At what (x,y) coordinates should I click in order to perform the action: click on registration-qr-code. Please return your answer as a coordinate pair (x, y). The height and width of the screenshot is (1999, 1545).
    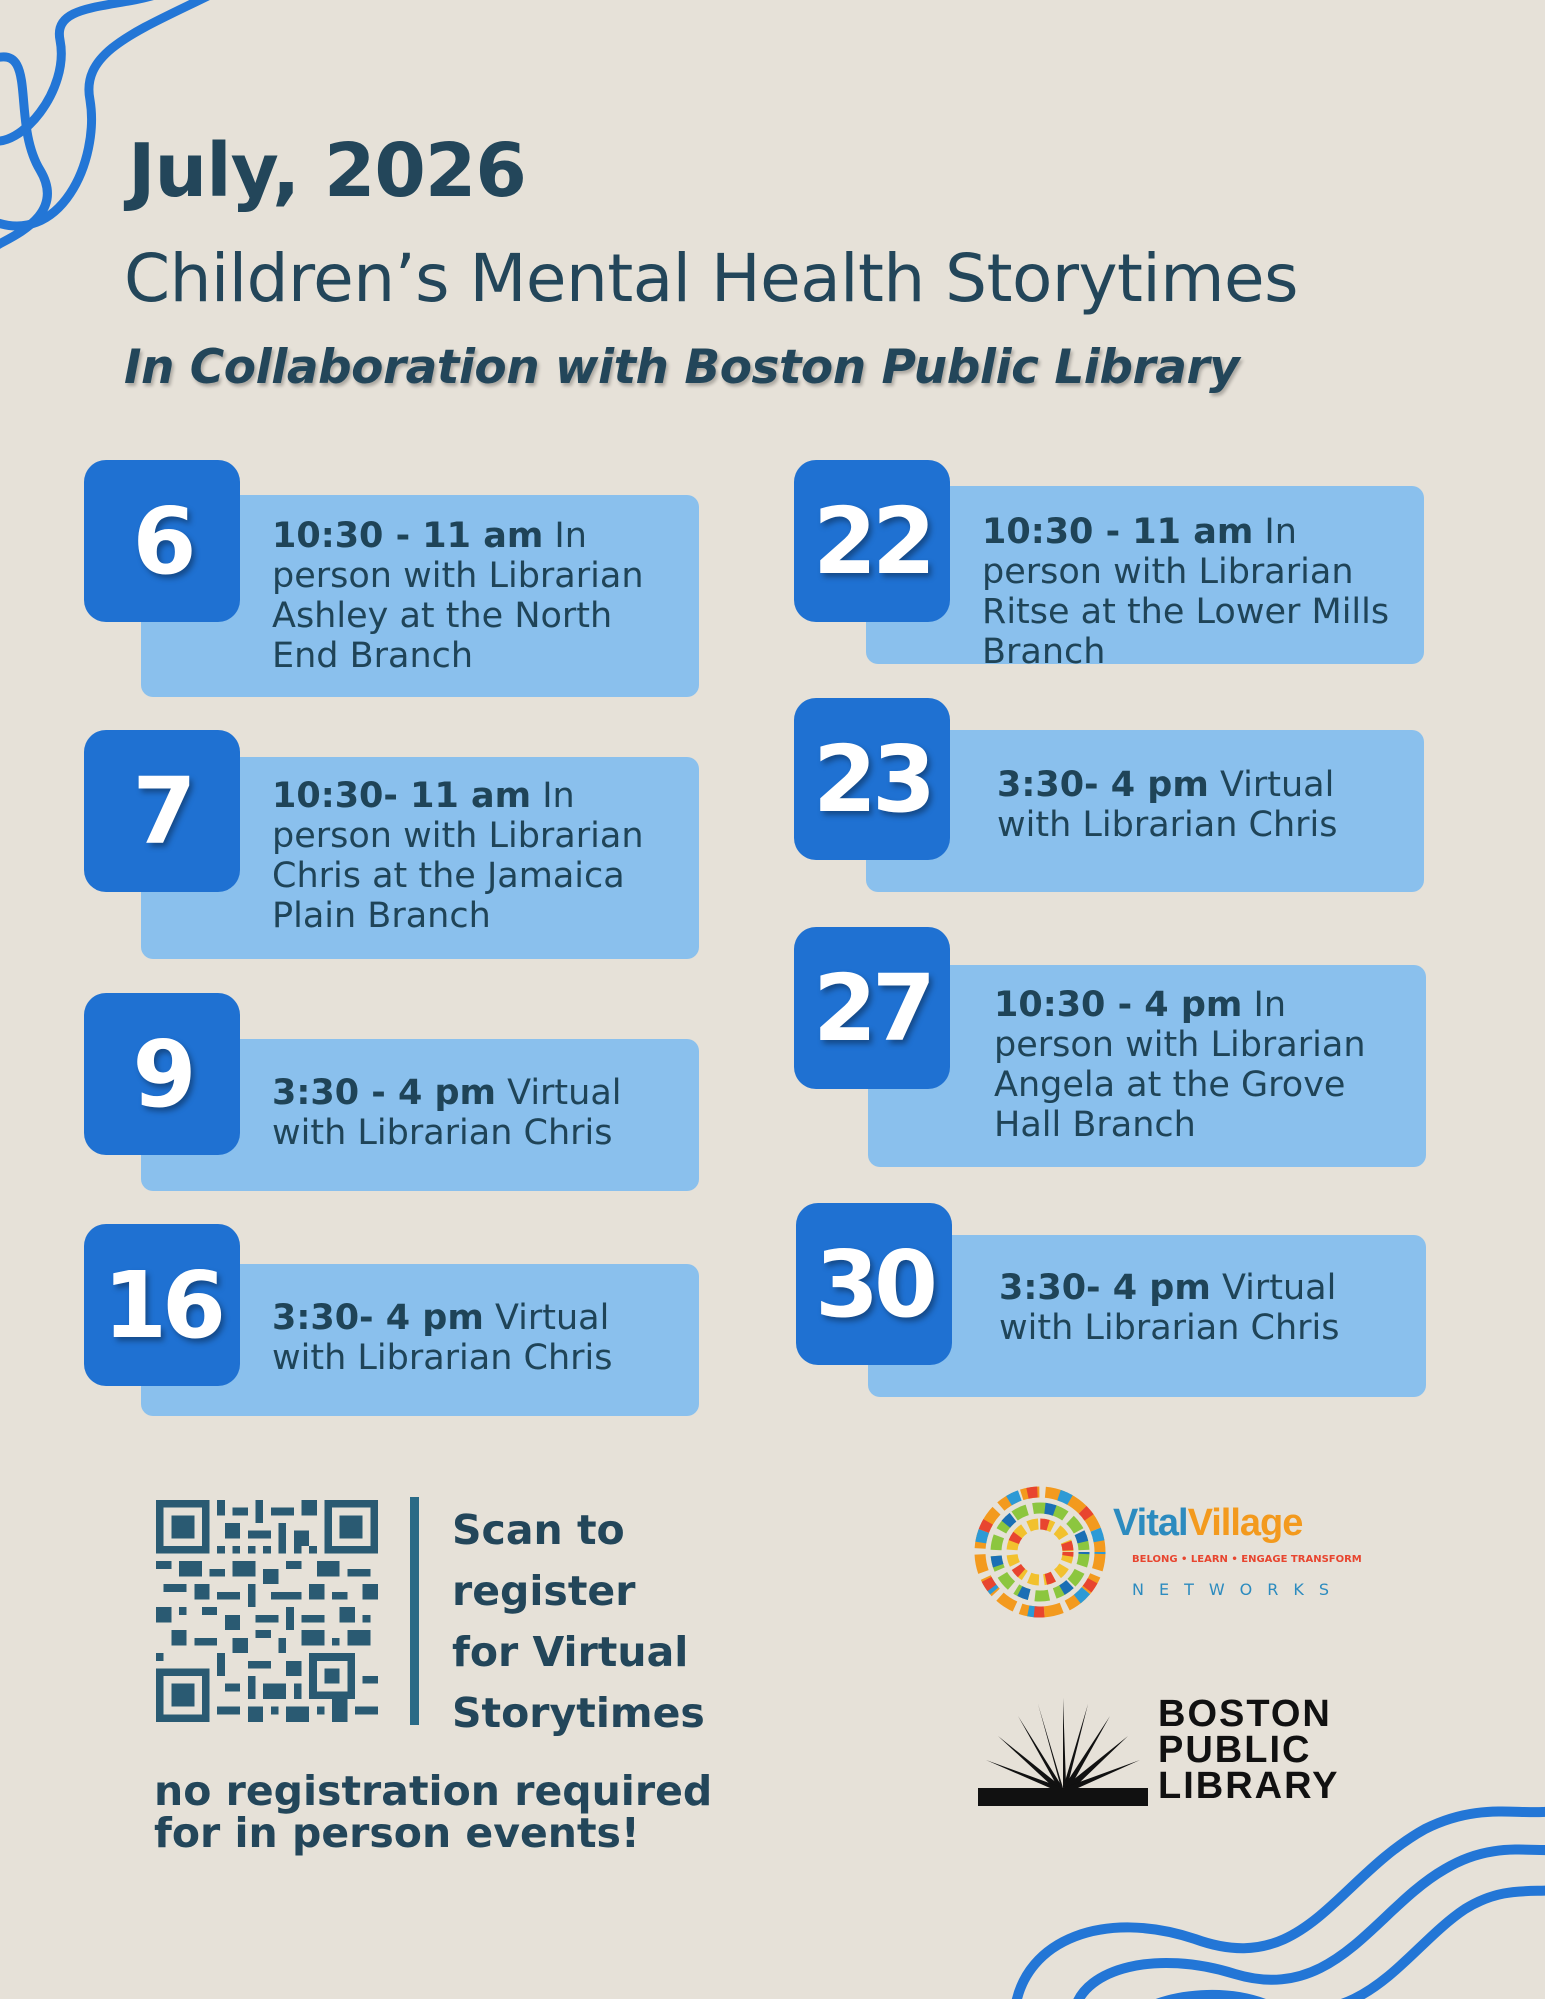
    Looking at the image, I should click on (267, 1611).